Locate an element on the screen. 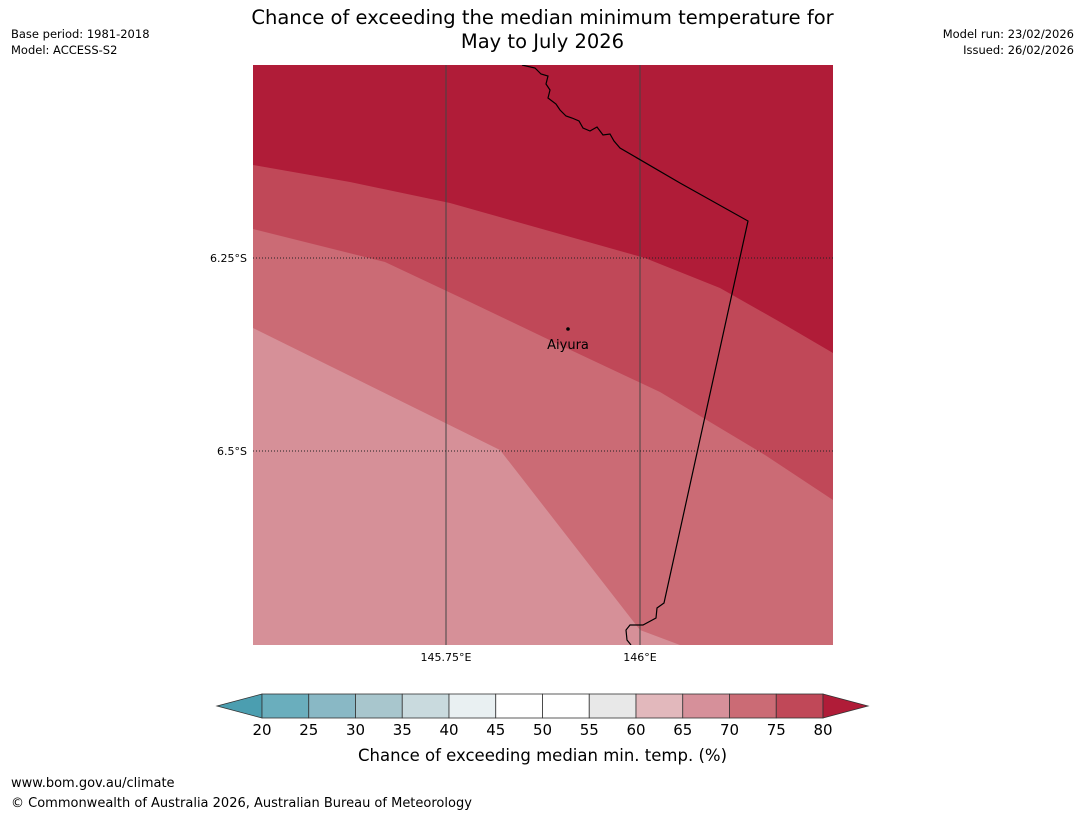  footer-url: www.bom.gov.au/climate is located at coordinates (93, 783).